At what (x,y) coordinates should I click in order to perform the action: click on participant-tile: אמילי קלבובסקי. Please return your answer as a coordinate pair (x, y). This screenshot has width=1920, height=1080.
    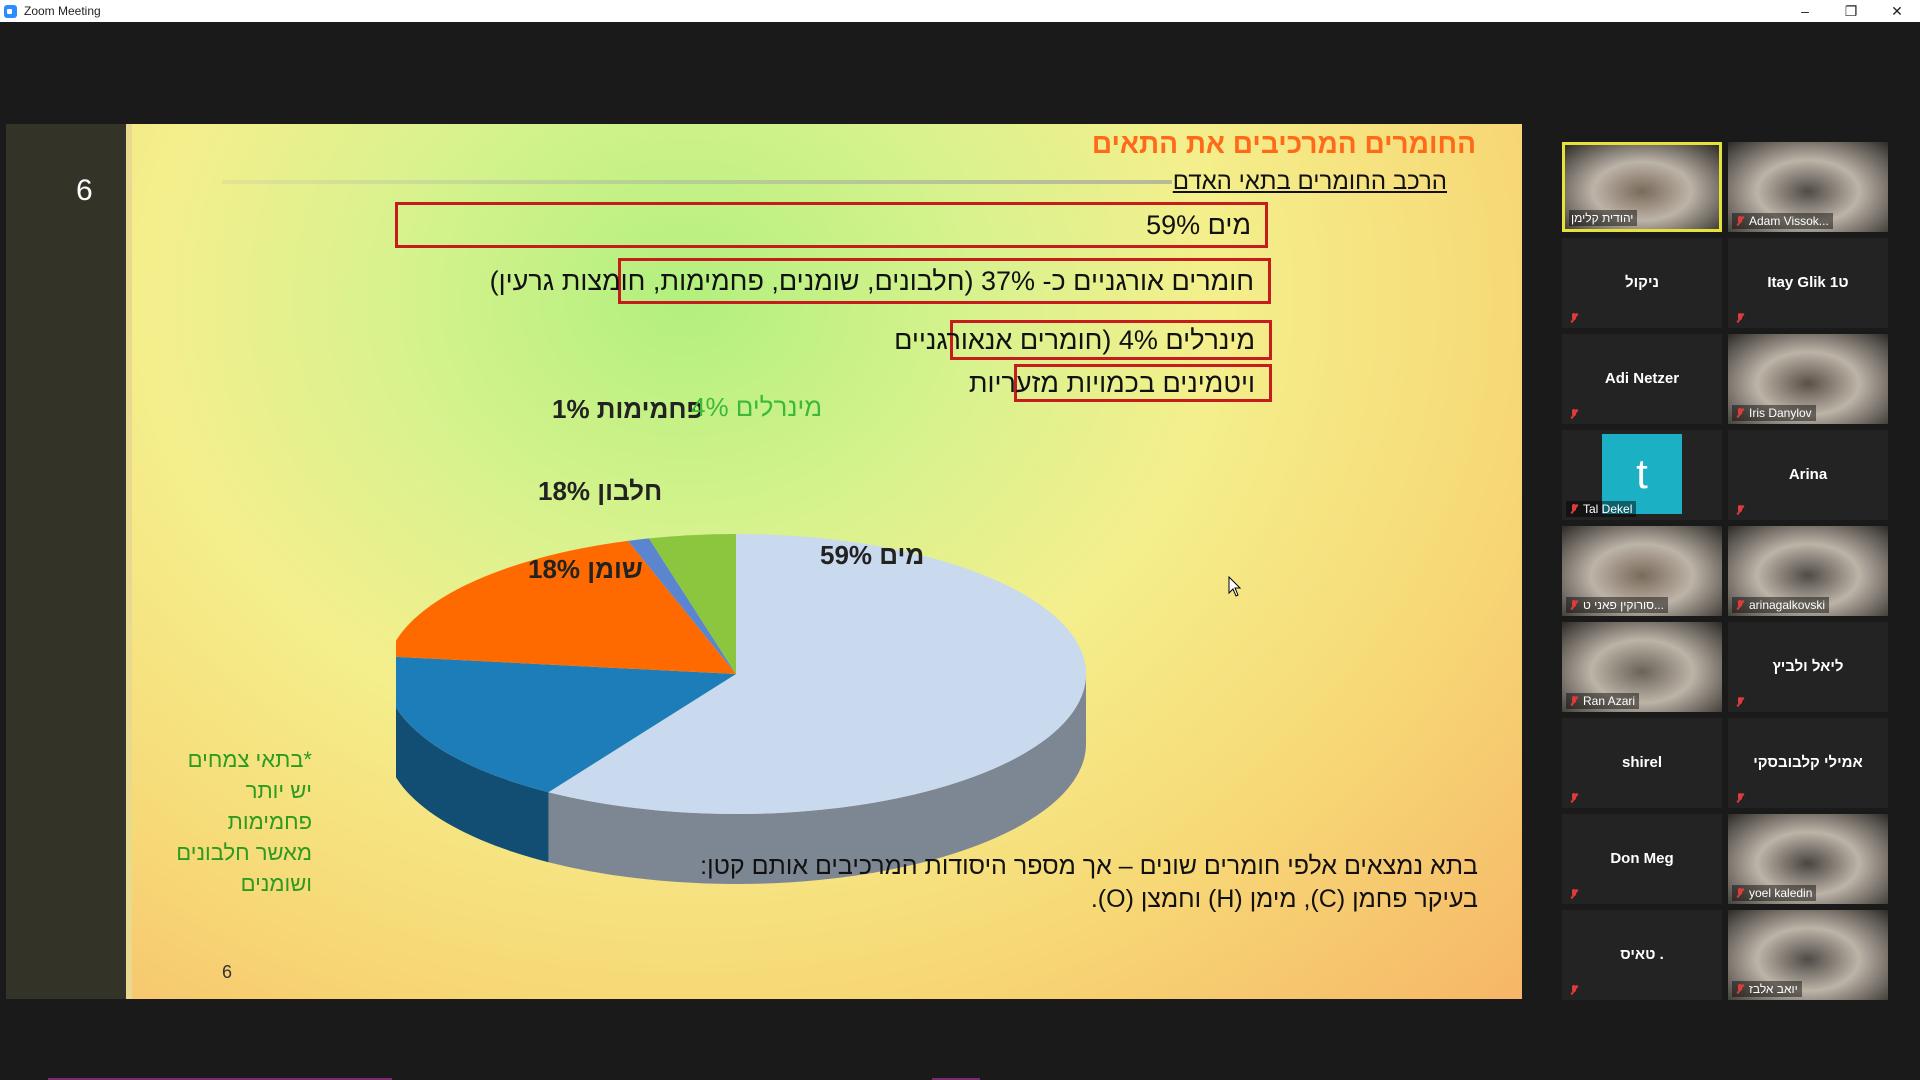
    Looking at the image, I should click on (1808, 763).